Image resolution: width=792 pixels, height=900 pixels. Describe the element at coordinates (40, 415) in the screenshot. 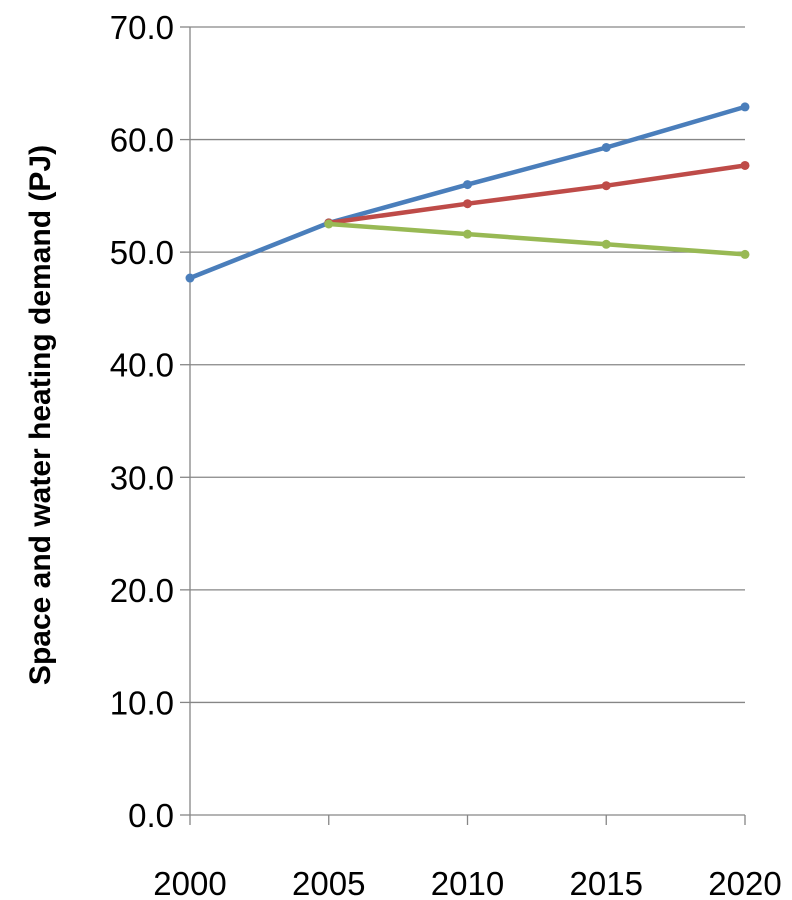

I see `y-axis-title: Space and water heating demand (PJ)` at that location.